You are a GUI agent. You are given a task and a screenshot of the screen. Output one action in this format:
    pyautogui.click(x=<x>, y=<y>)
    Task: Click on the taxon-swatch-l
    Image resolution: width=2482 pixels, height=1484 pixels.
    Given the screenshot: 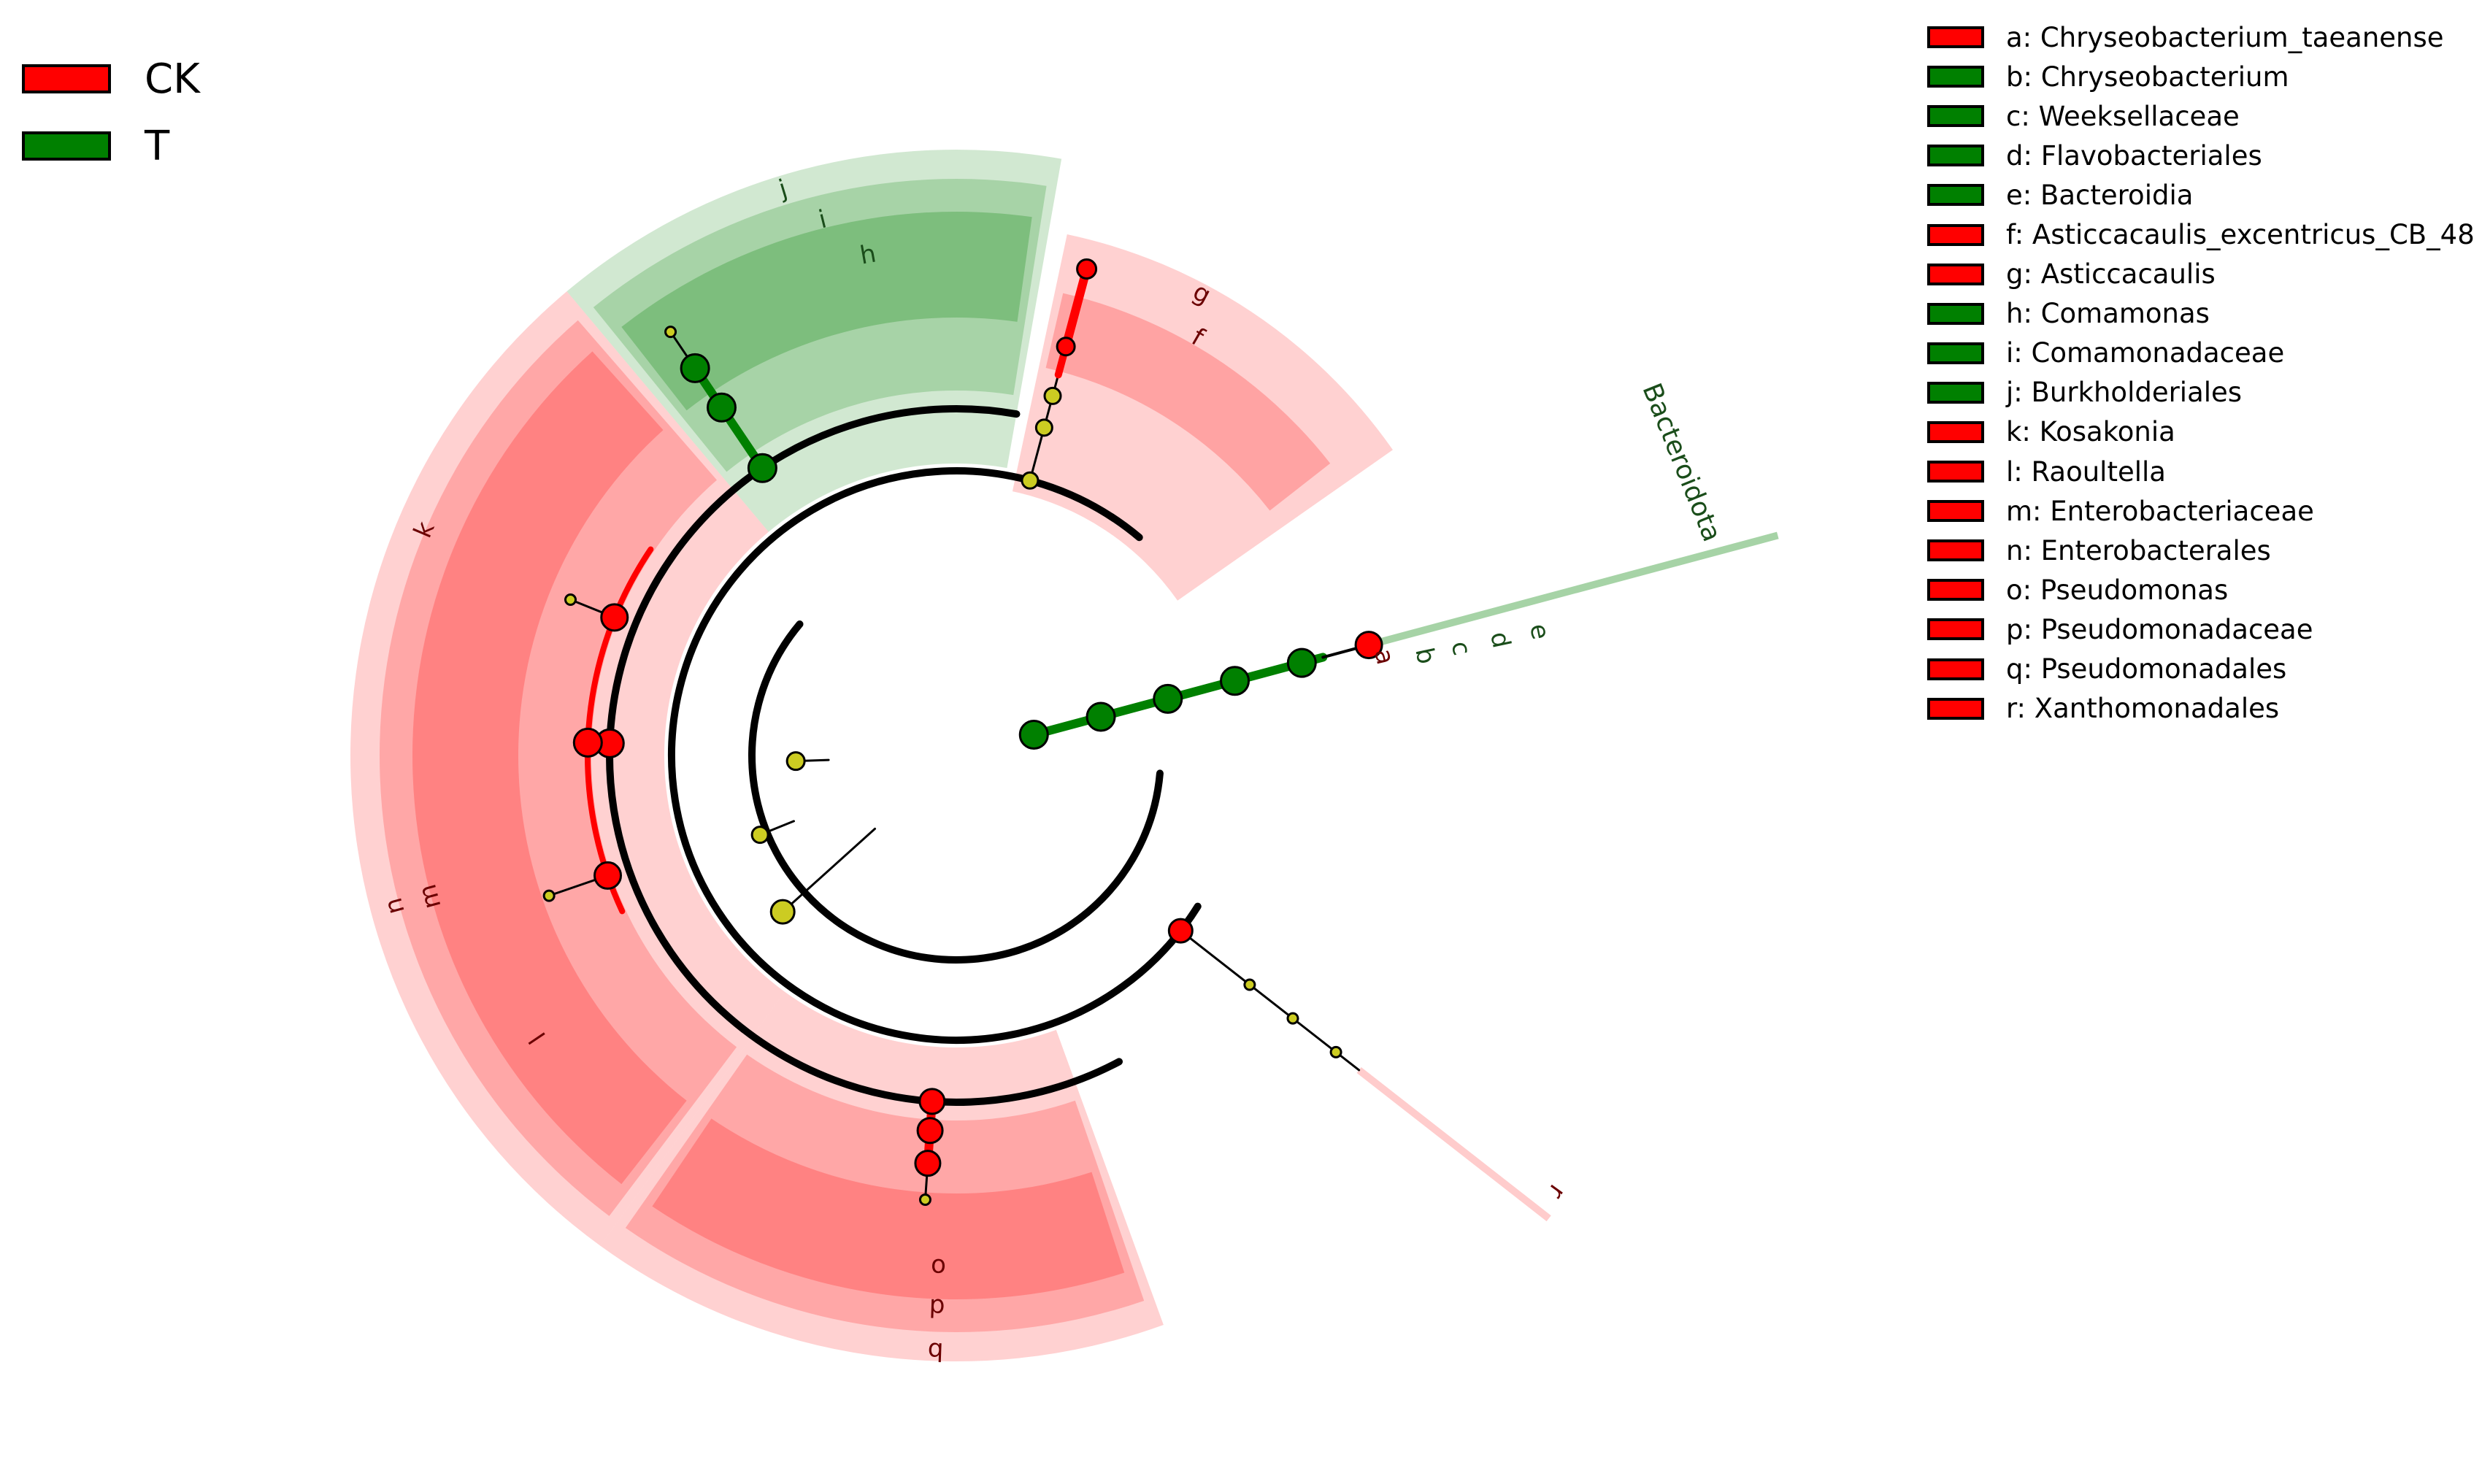 What is the action you would take?
    pyautogui.click(x=1955, y=472)
    